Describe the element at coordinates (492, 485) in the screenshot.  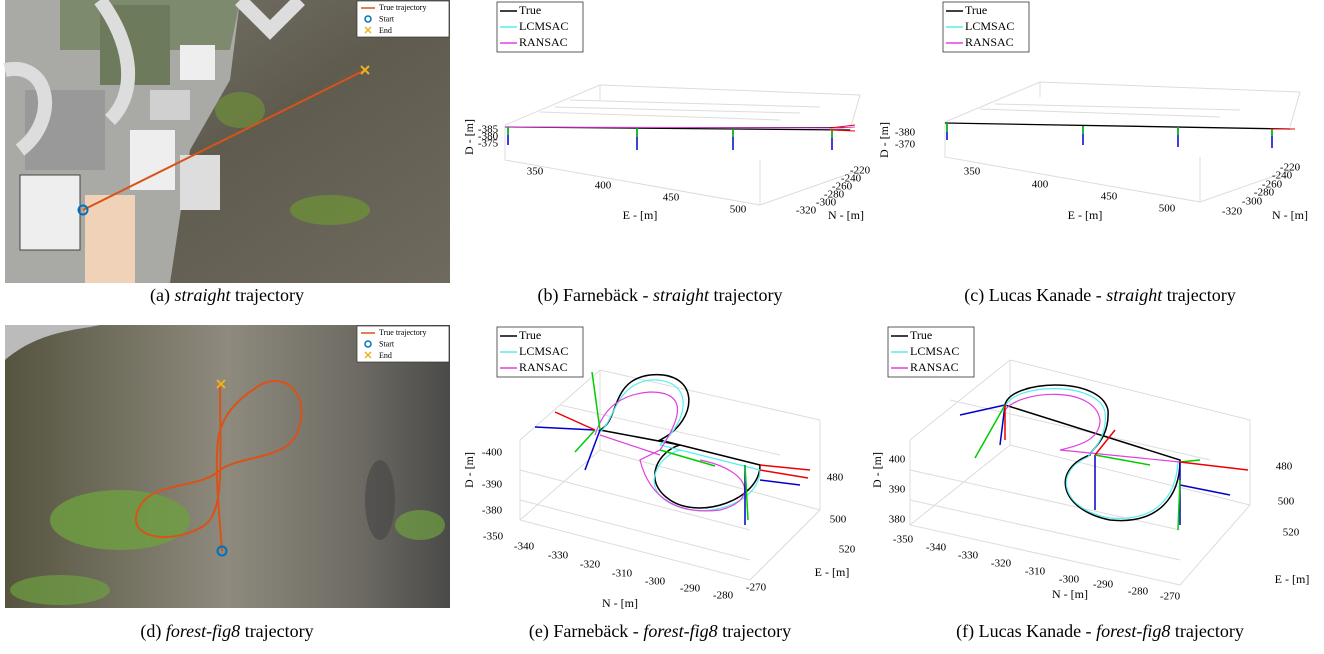
I see `tick-label: -390` at that location.